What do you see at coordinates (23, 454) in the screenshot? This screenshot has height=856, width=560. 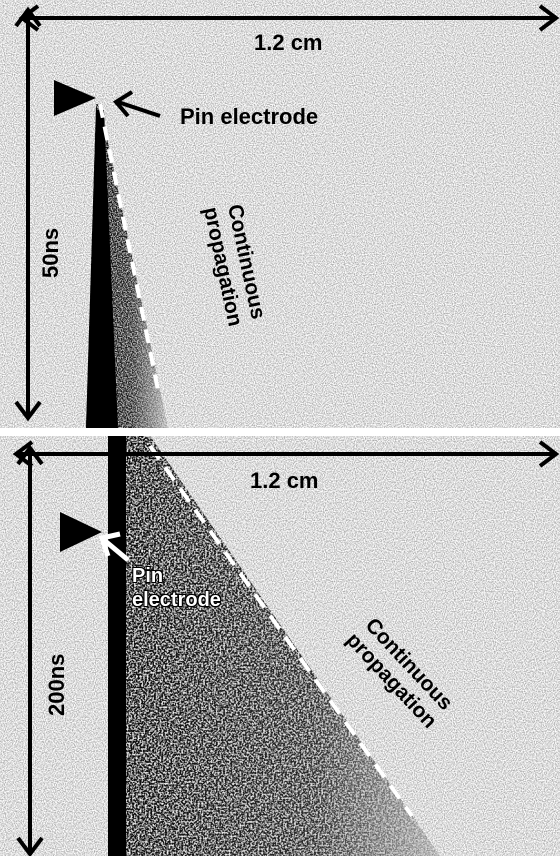 I see `bottom-width-arrowhead-left` at bounding box center [23, 454].